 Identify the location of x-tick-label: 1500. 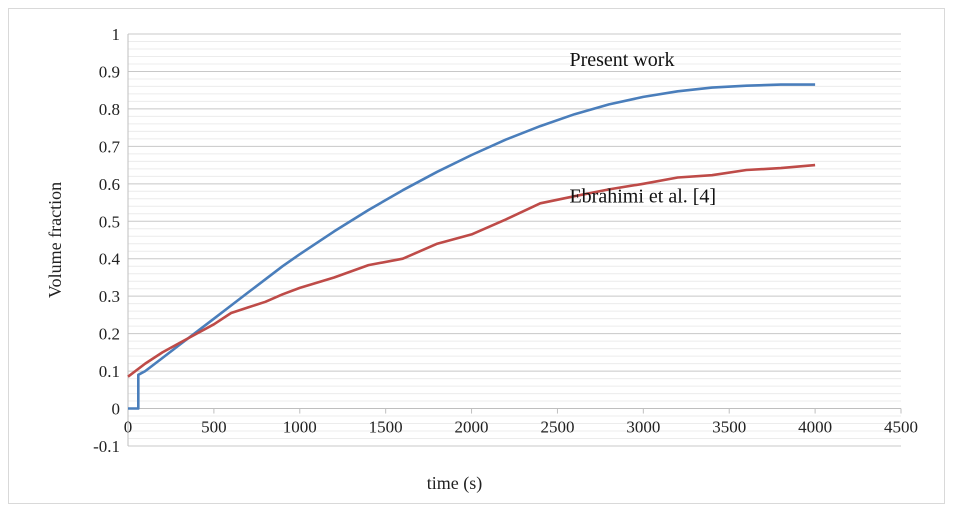
(386, 427).